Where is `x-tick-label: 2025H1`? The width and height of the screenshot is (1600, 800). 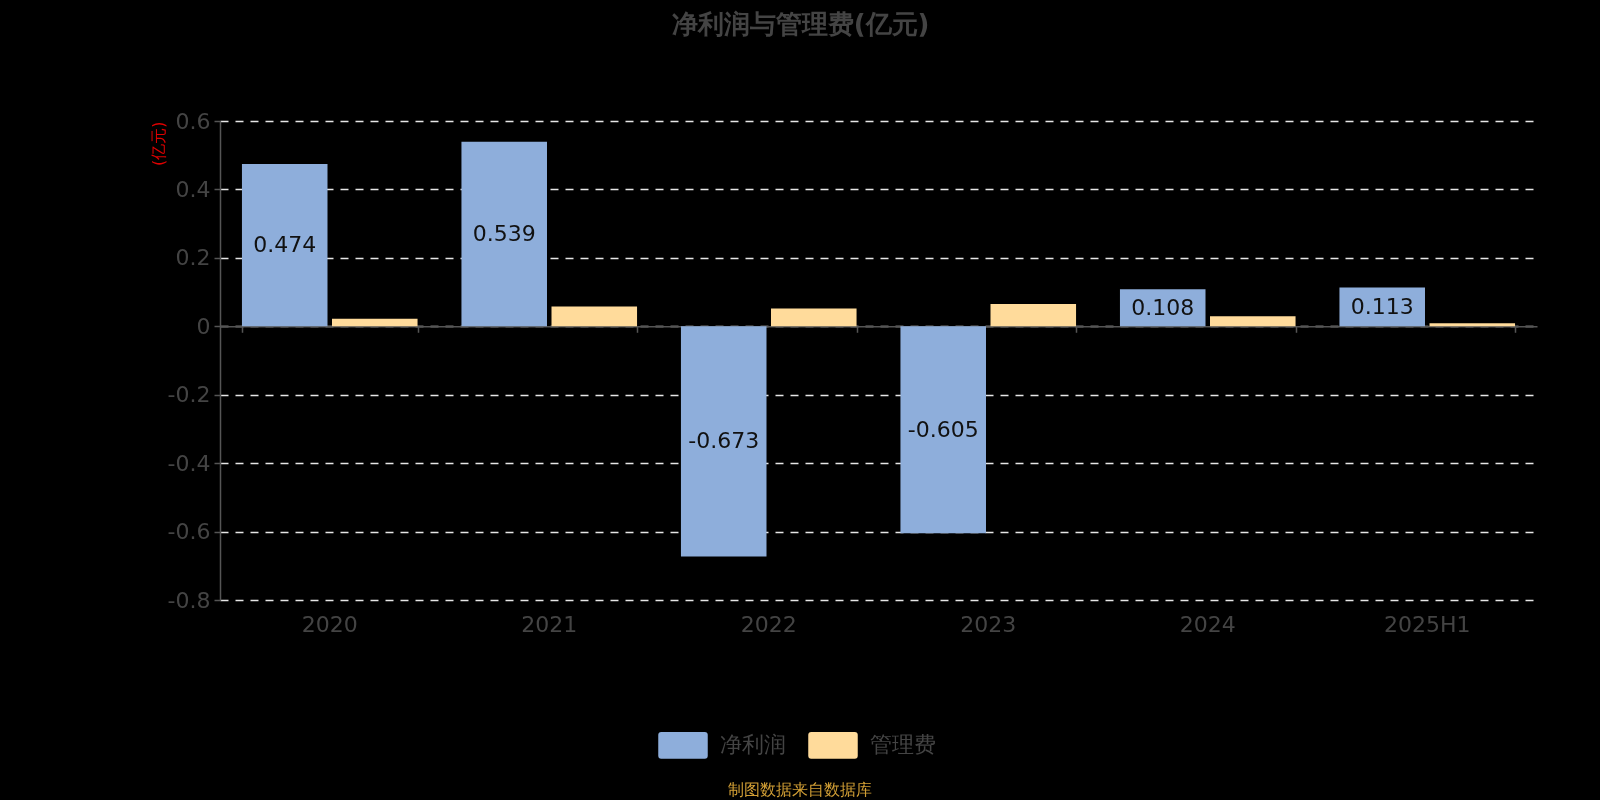 x-tick-label: 2025H1 is located at coordinates (1427, 624).